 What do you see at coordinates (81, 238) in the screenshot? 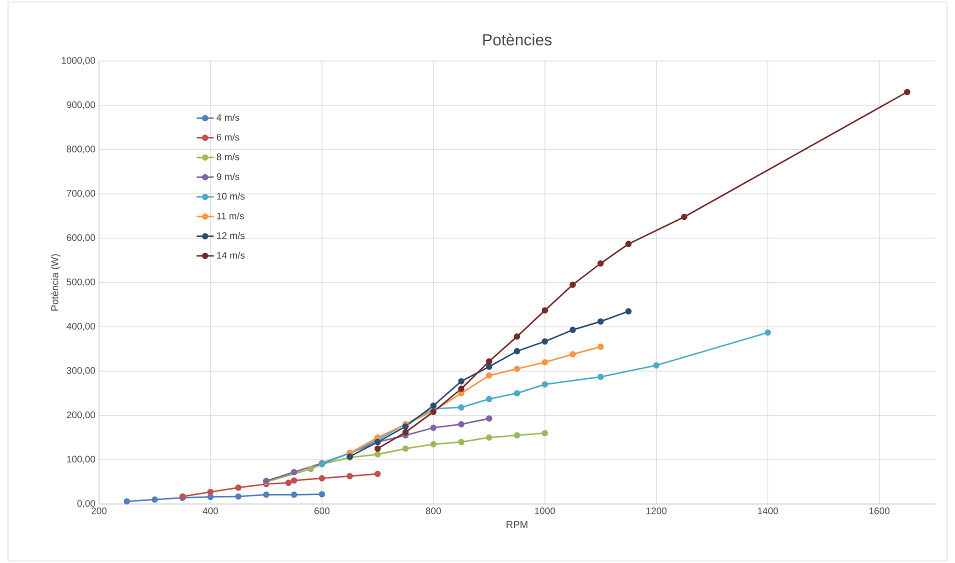
I see `y-tick-label: 600,00` at bounding box center [81, 238].